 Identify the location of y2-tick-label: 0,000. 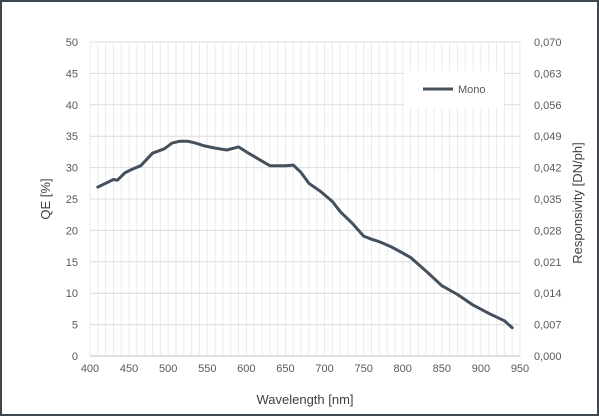
(548, 357).